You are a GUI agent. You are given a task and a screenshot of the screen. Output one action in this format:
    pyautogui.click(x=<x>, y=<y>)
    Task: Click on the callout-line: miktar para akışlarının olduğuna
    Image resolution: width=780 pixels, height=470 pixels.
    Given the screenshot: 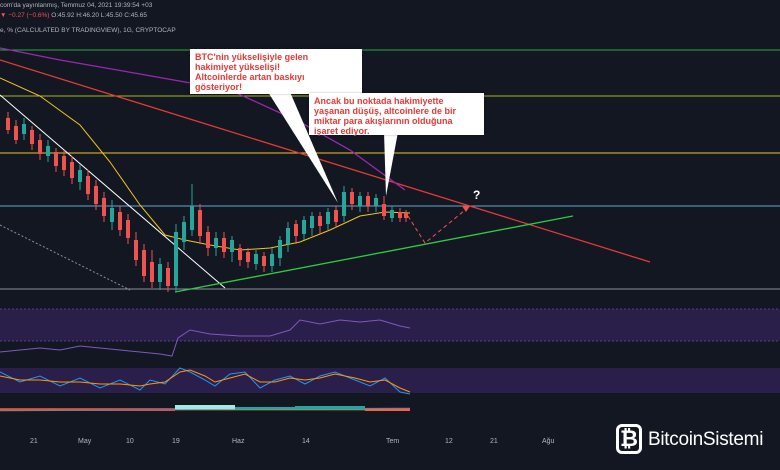 What is the action you would take?
    pyautogui.click(x=383, y=121)
    